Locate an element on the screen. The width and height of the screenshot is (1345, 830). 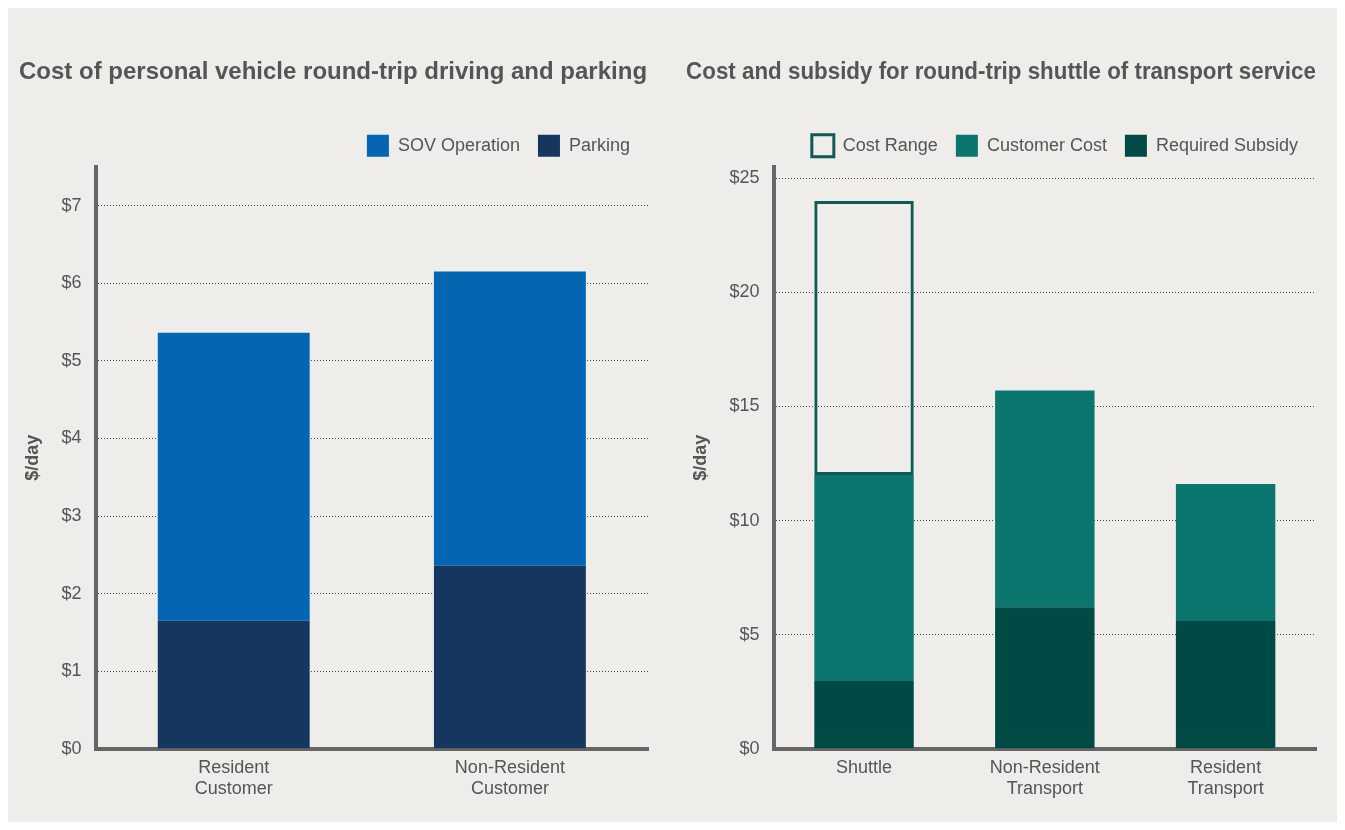
x-tick-label: Shuttle is located at coordinates (864, 766).